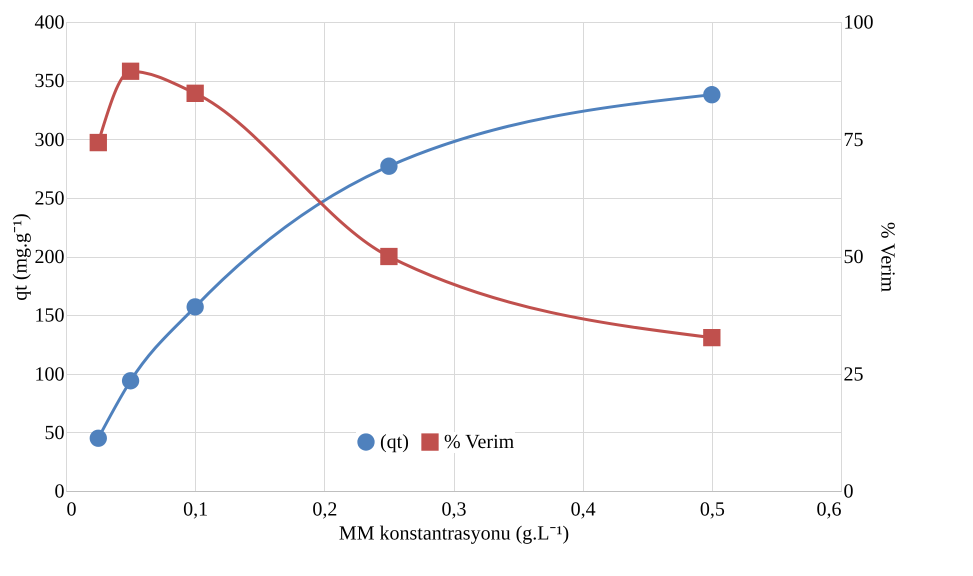  Describe the element at coordinates (712, 509) in the screenshot. I see `x-tick-label: 0,5` at that location.